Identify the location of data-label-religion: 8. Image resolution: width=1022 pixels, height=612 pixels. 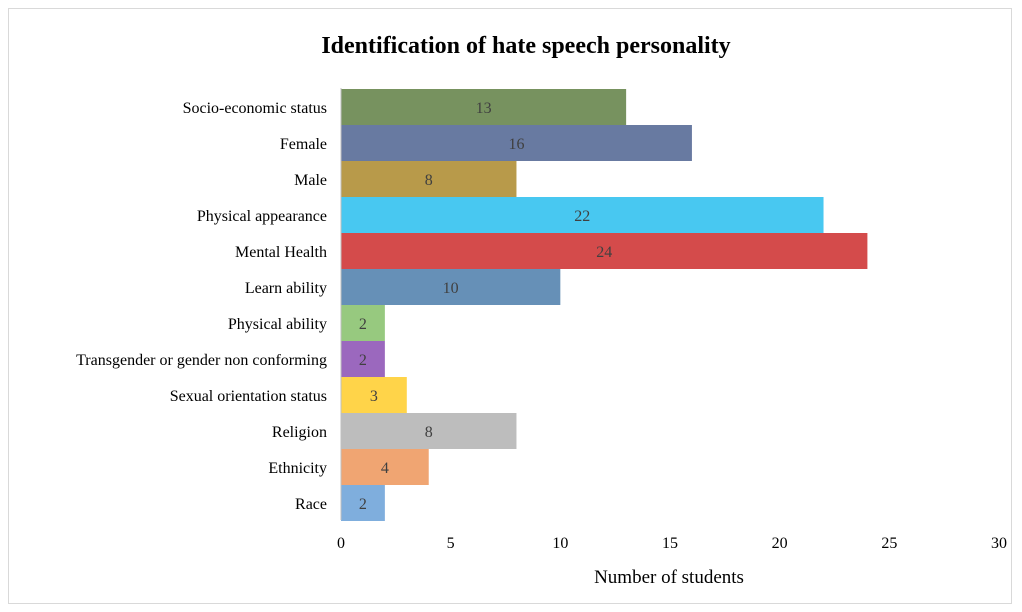
(429, 432).